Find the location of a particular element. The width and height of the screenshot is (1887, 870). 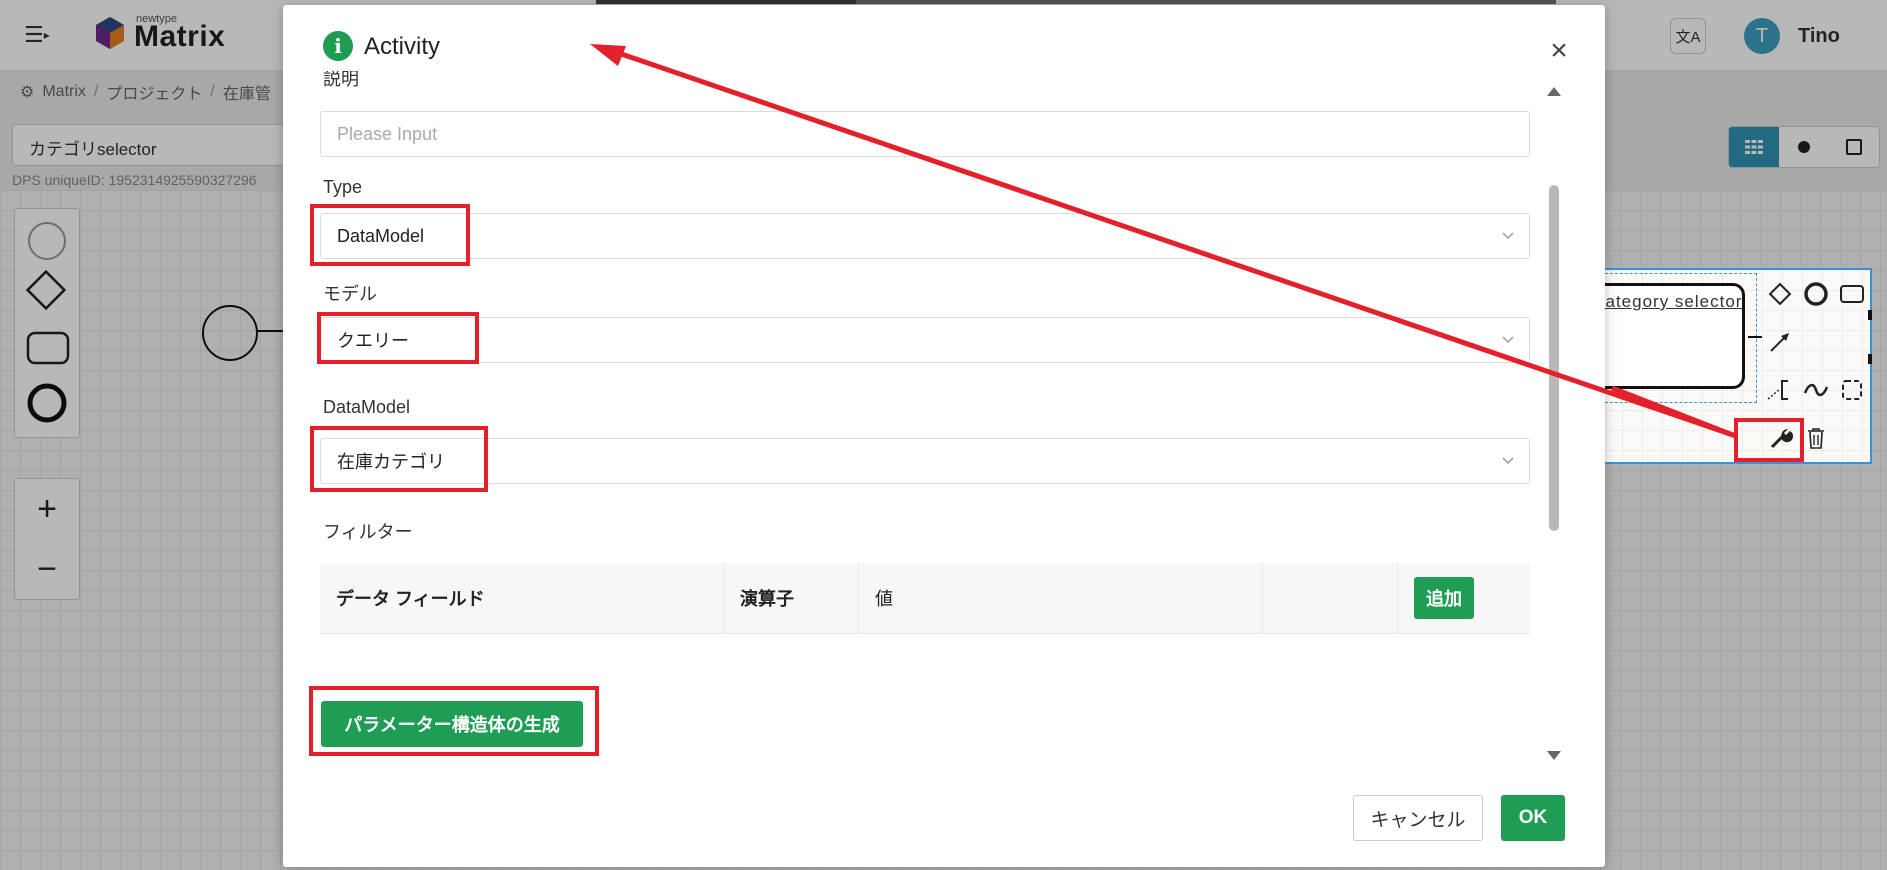

scrollbar-thumb is located at coordinates (1554, 358).